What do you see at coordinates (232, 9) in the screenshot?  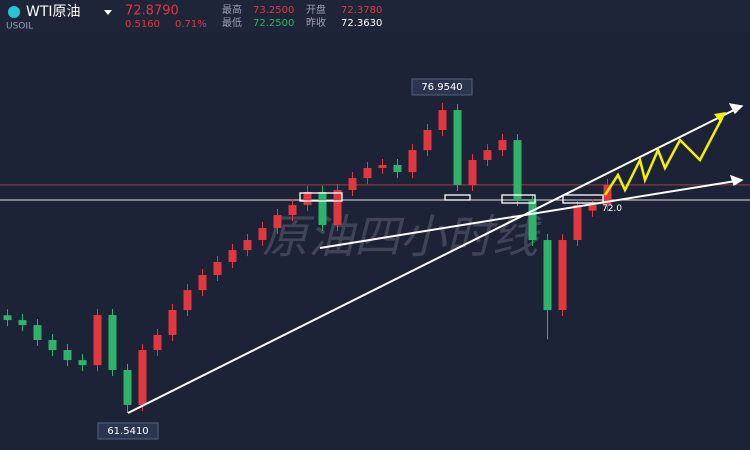 I see `label: 最高` at bounding box center [232, 9].